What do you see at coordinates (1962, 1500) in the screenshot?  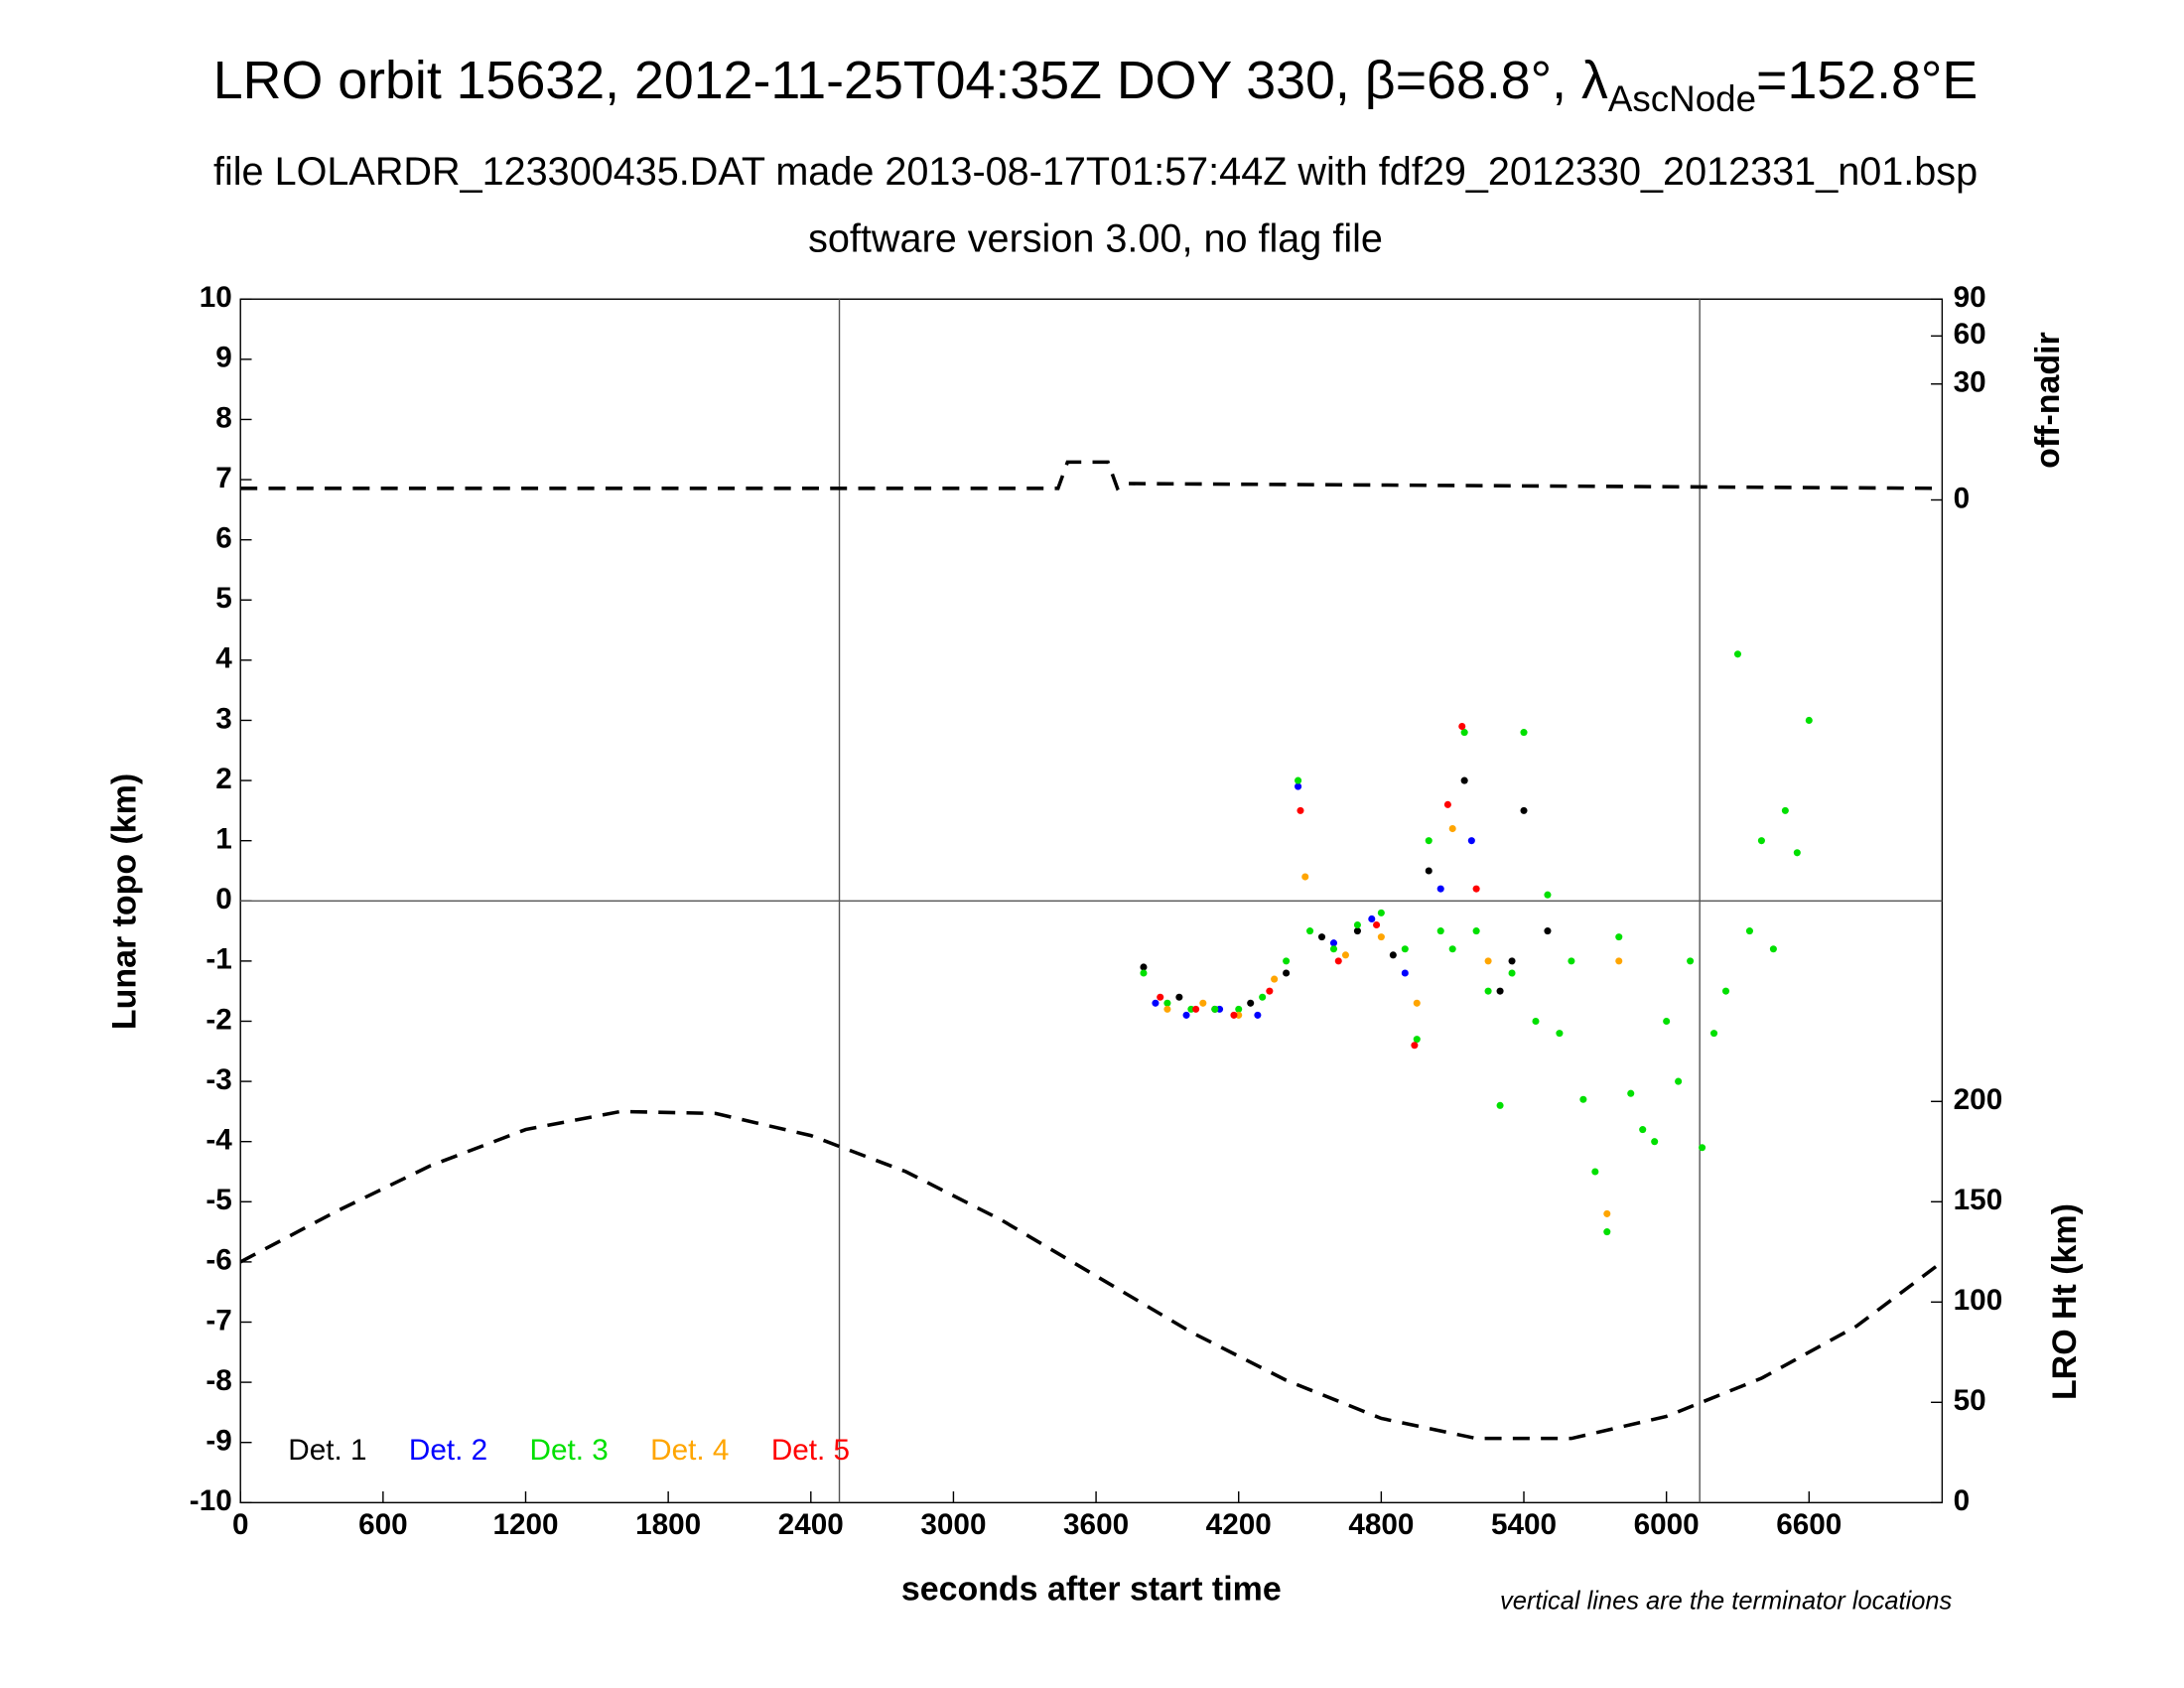 I see `y3-tick-label: 0` at bounding box center [1962, 1500].